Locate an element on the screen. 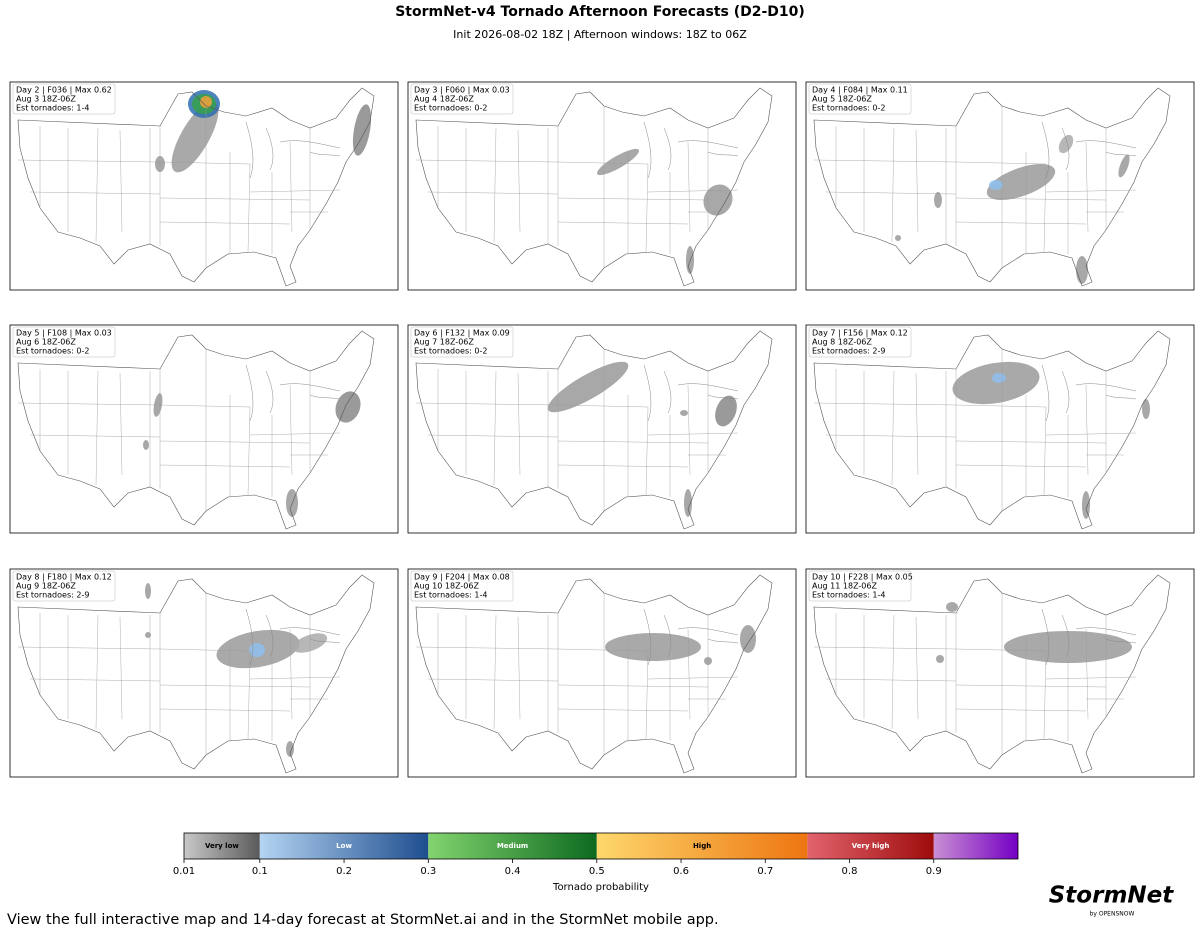  tick-label: 0.3 is located at coordinates (428, 871).